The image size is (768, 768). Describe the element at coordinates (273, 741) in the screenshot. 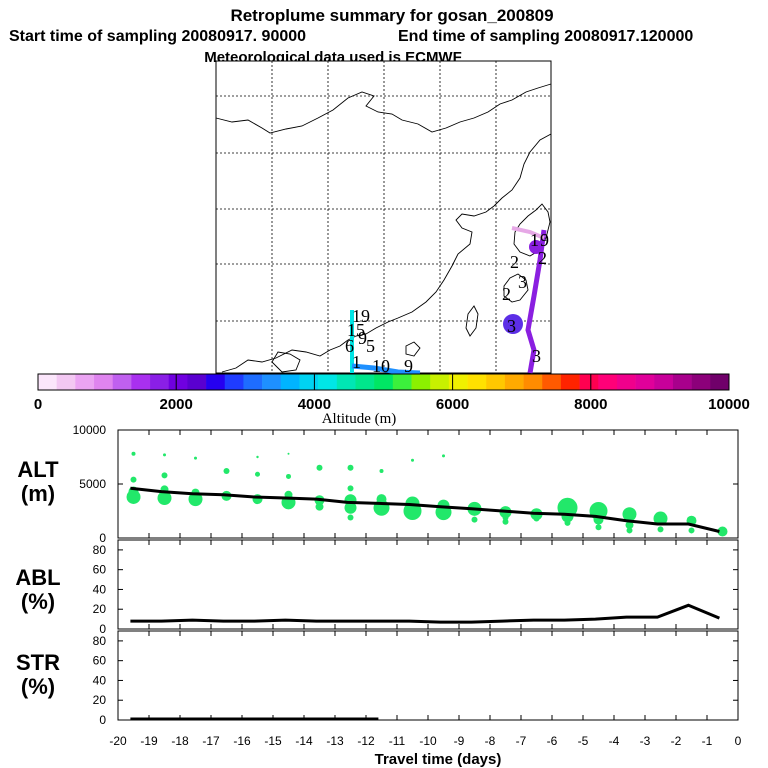

I see `x-tick-label: -15` at that location.